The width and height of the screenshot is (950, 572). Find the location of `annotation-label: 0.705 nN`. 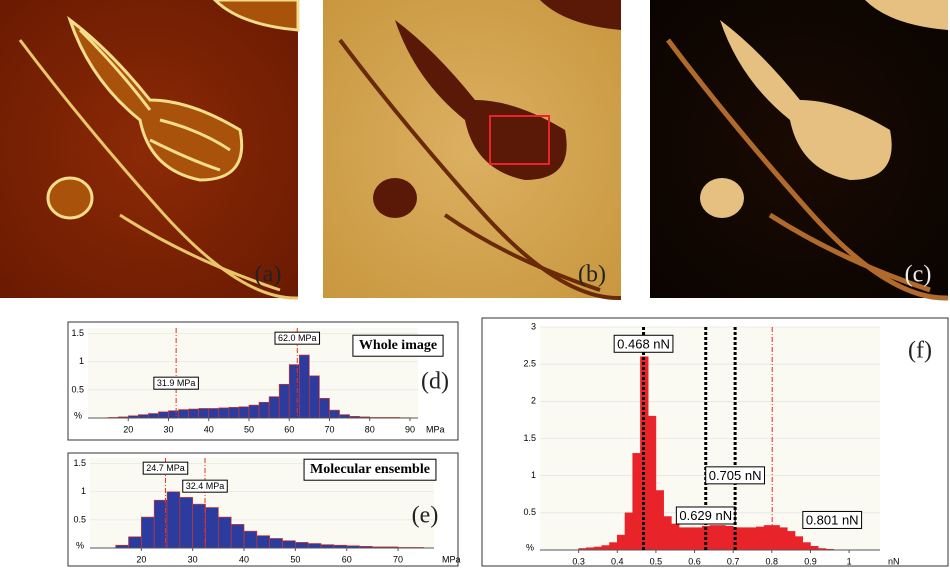

annotation-label: 0.705 nN is located at coordinates (735, 475).